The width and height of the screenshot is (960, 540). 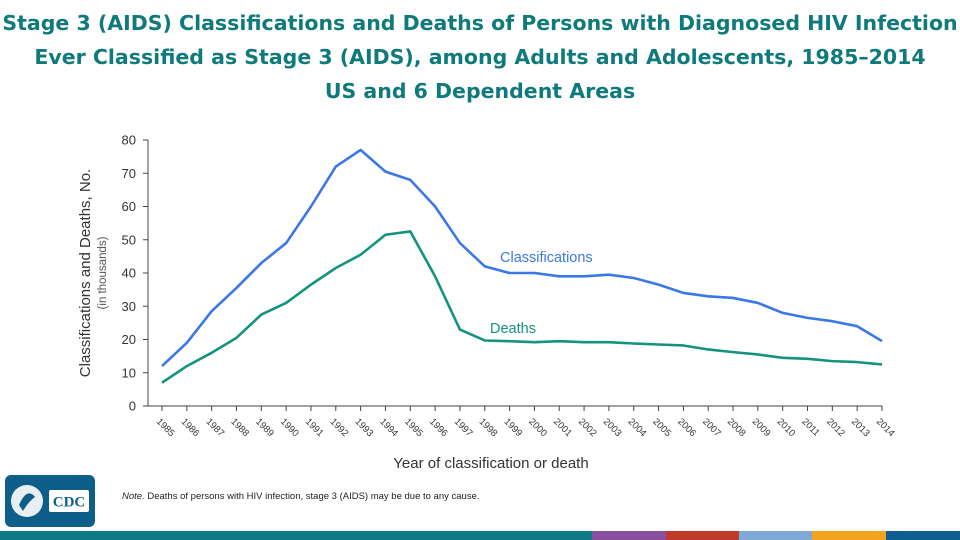 What do you see at coordinates (413, 427) in the screenshot?
I see `x-tick-label: 1995` at bounding box center [413, 427].